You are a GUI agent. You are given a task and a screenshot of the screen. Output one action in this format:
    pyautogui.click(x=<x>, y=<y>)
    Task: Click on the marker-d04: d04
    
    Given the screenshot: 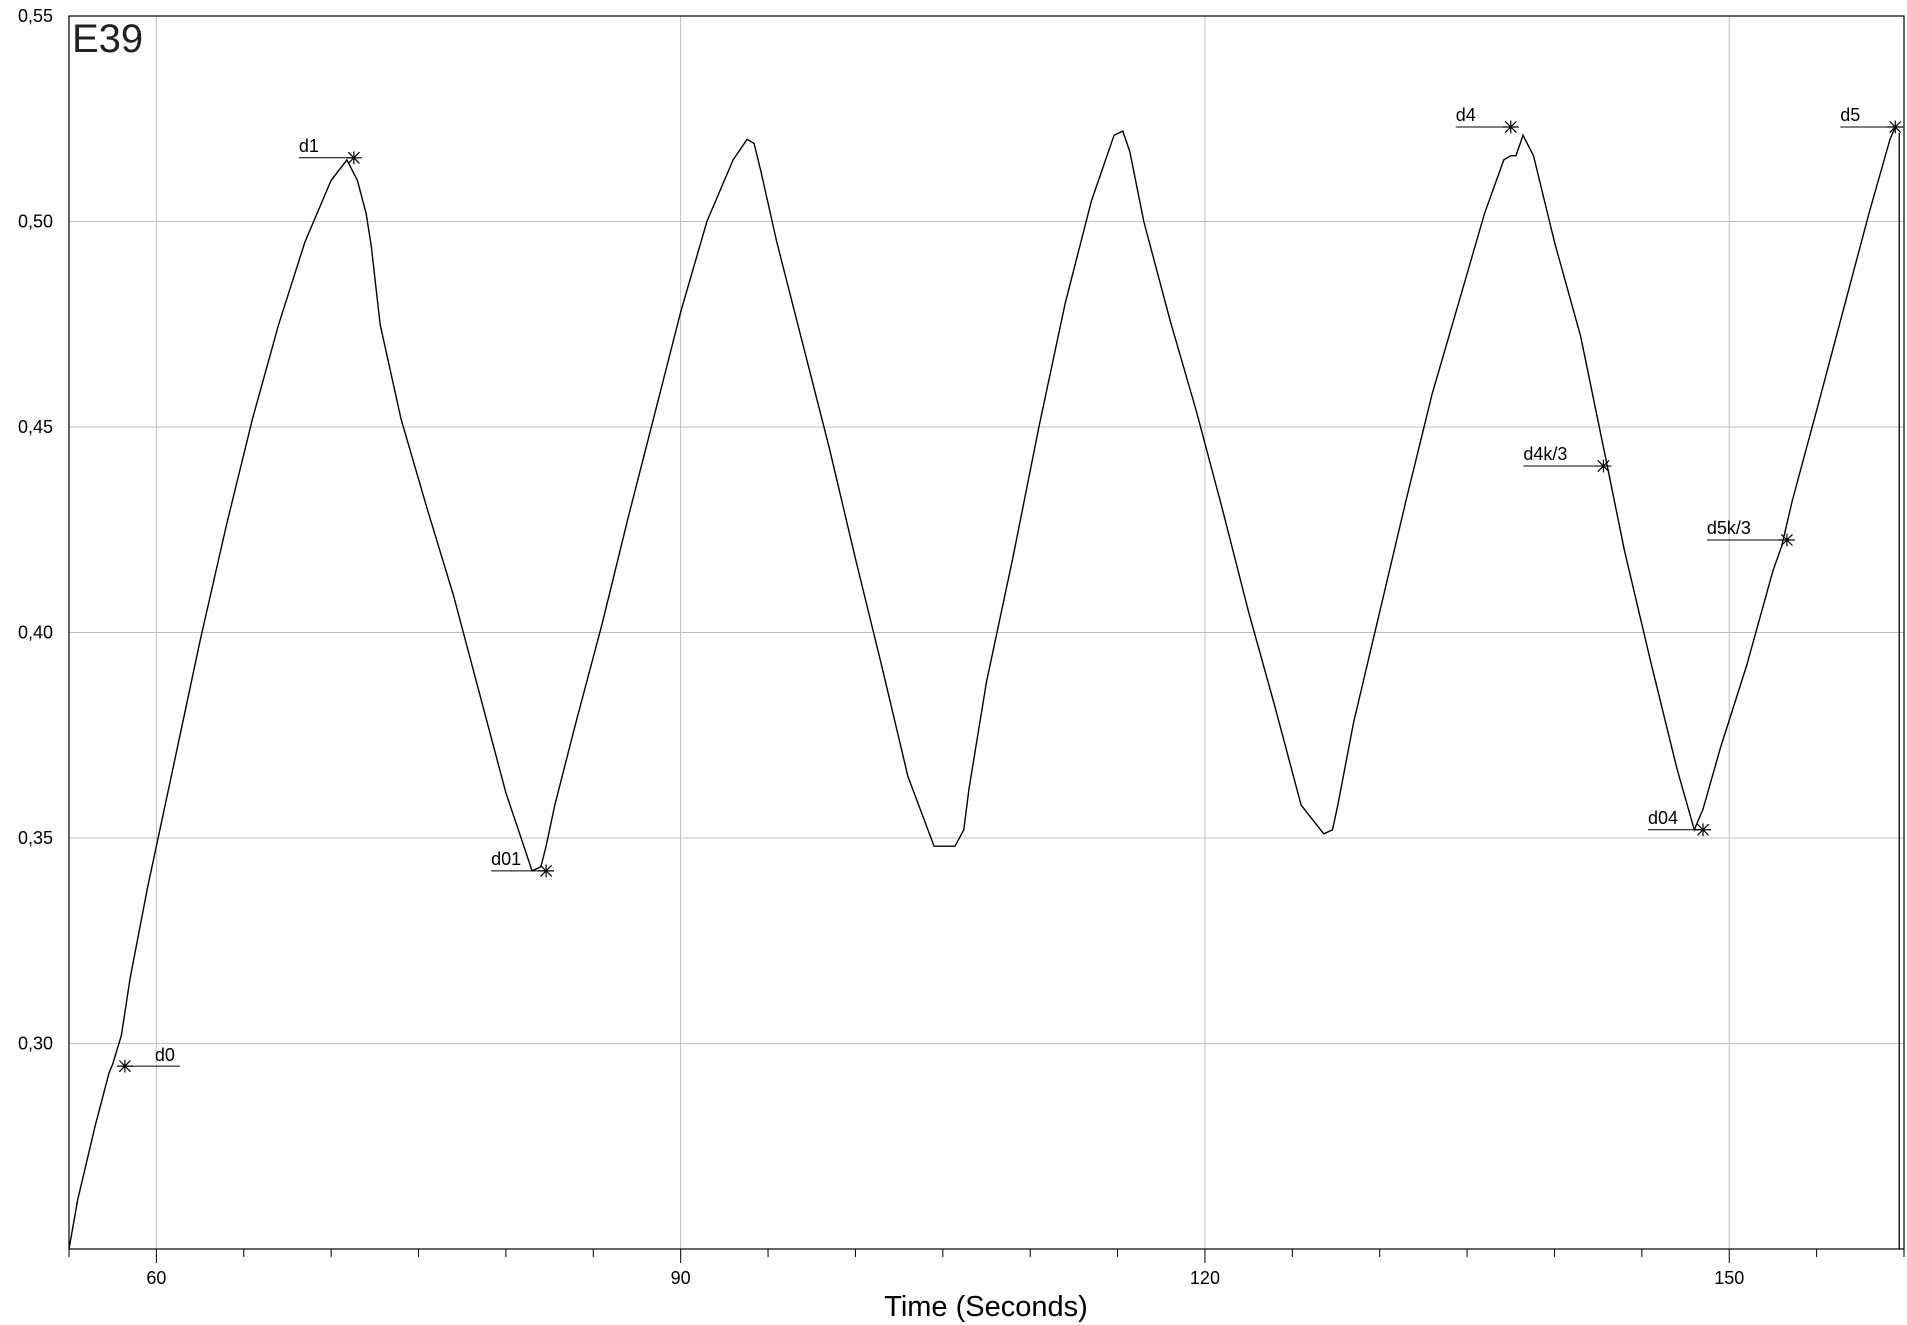 What is the action you would take?
    pyautogui.click(x=1680, y=822)
    